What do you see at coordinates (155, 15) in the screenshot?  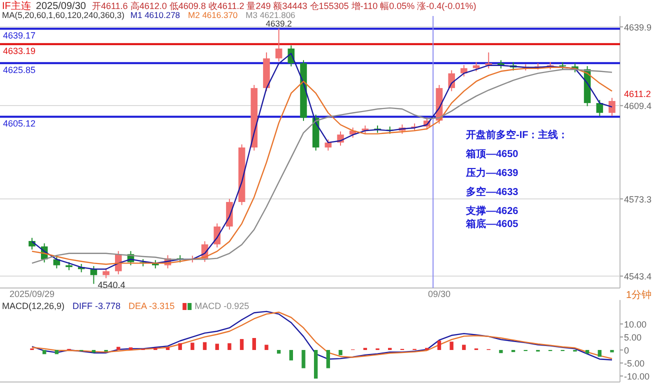 I see `text: M1 4610.278` at bounding box center [155, 15].